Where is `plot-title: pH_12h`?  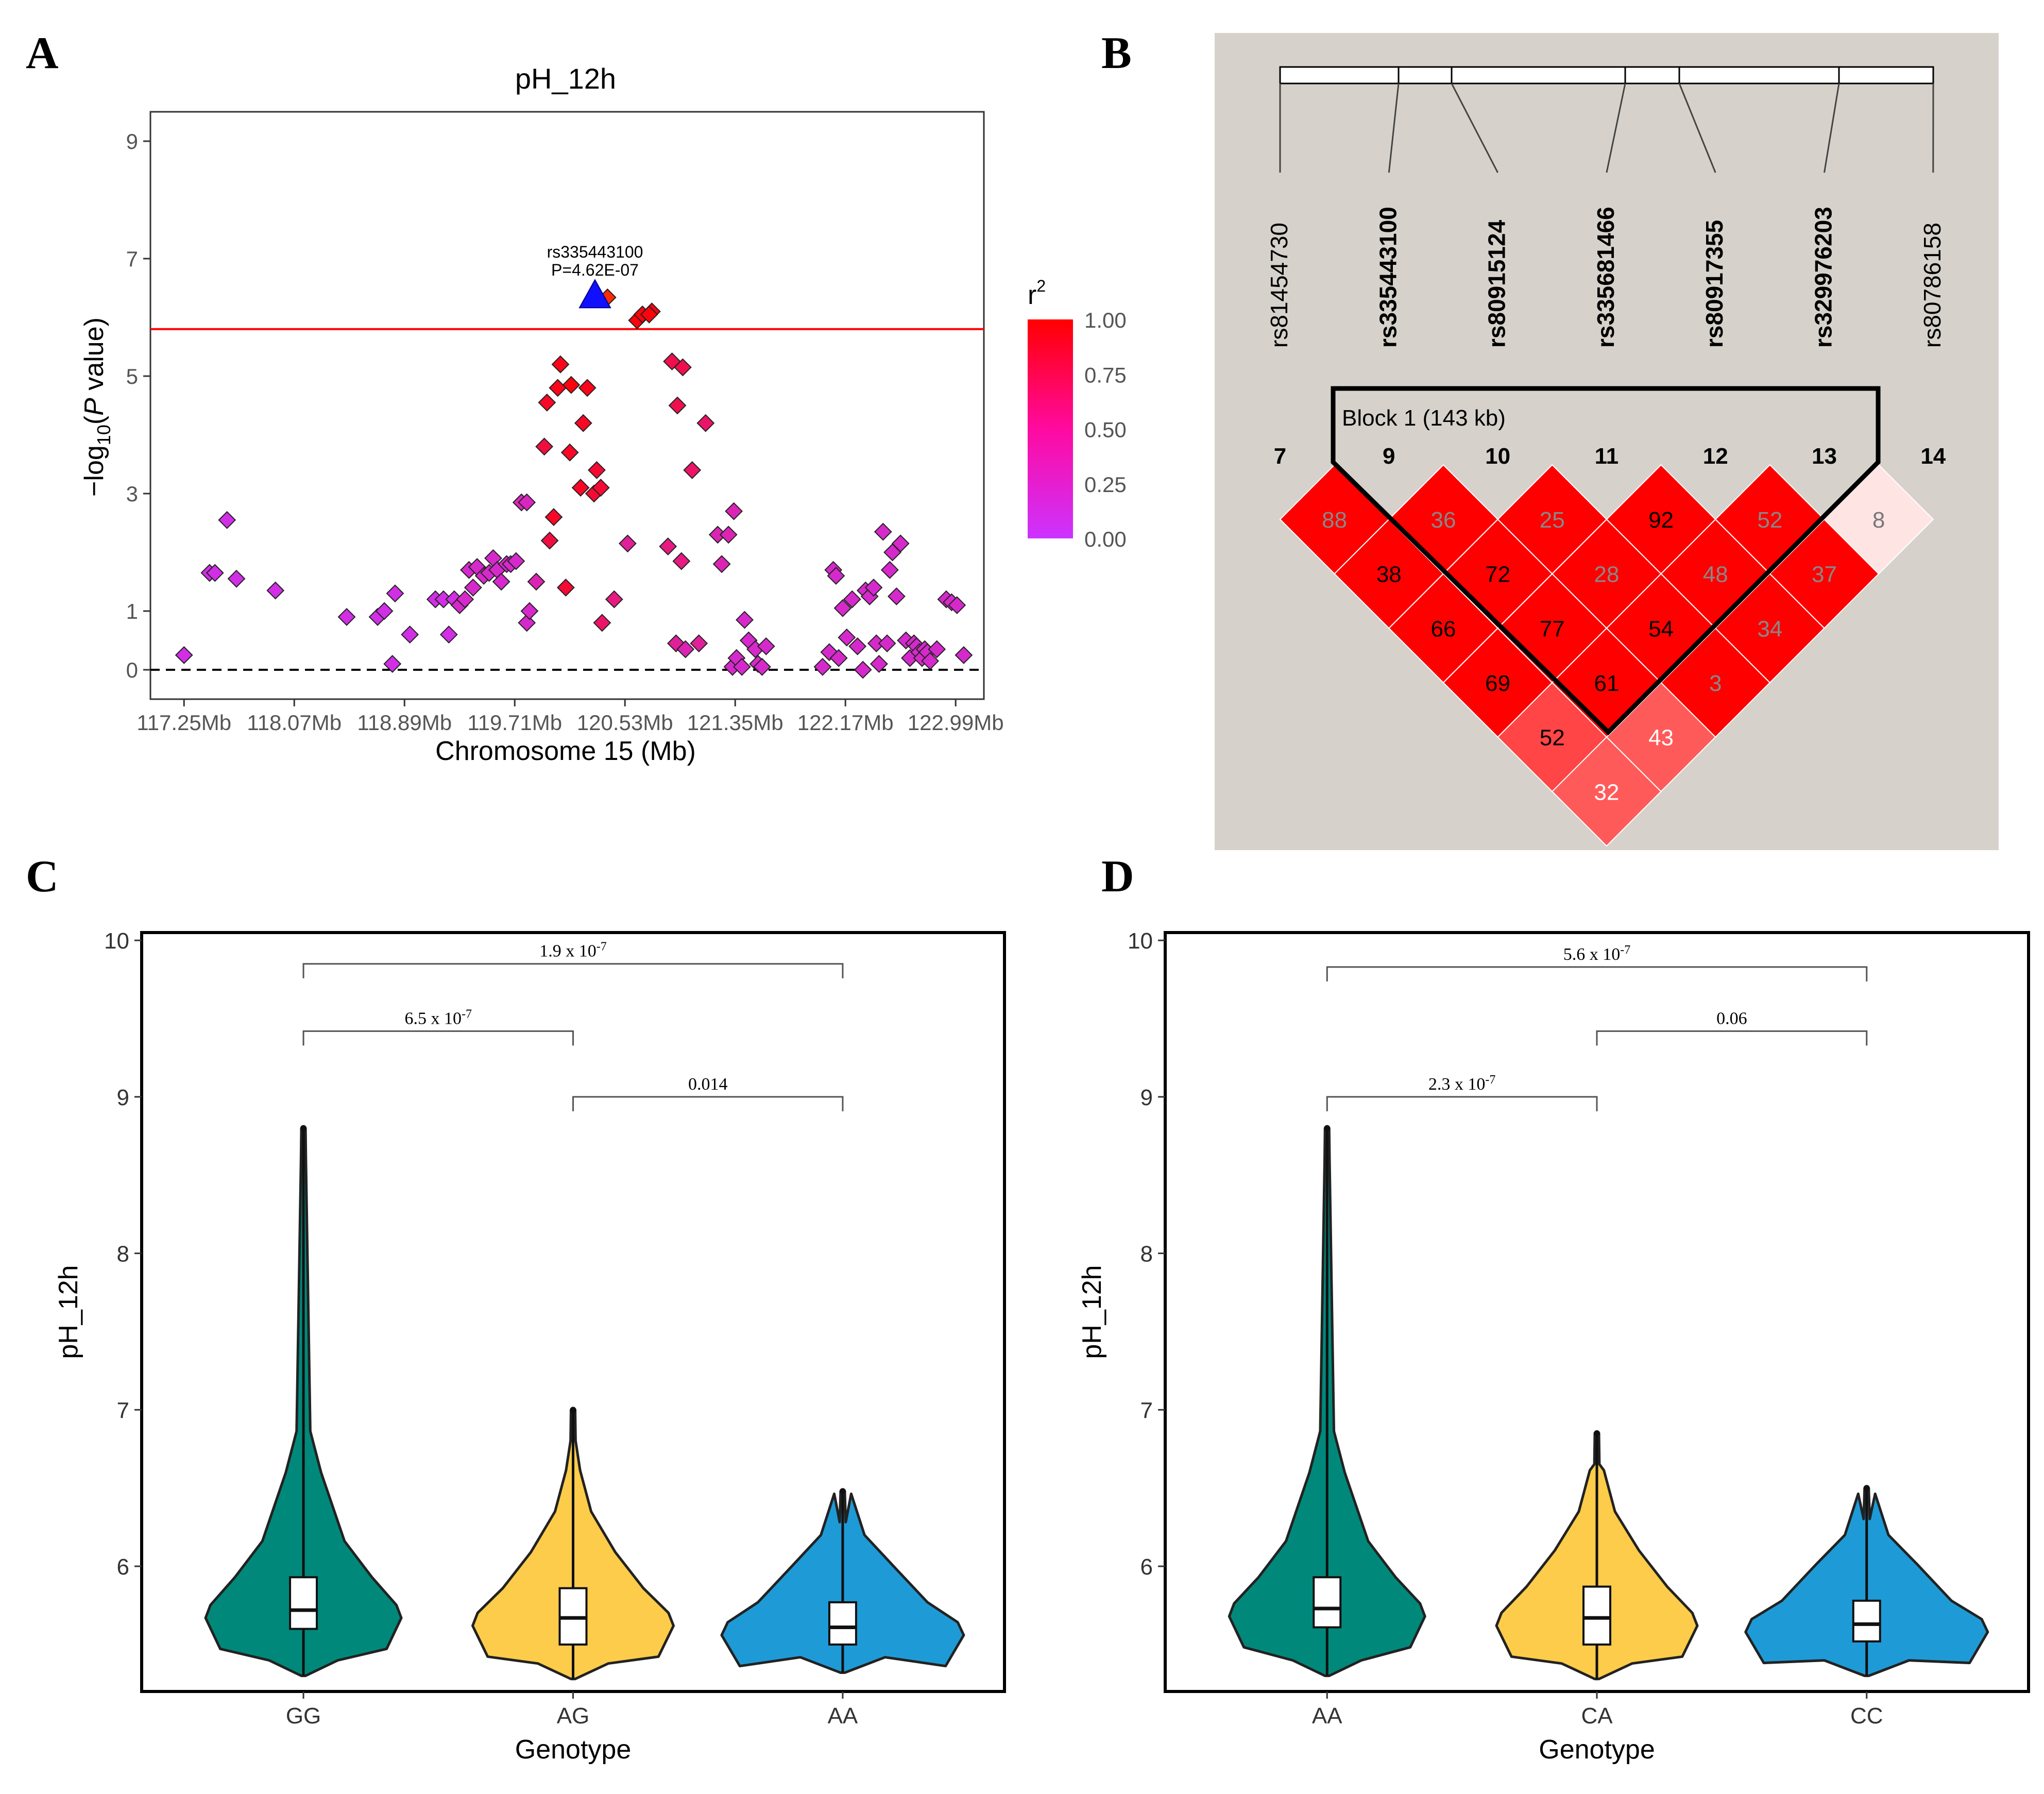
plot-title: pH_12h is located at coordinates (565, 78).